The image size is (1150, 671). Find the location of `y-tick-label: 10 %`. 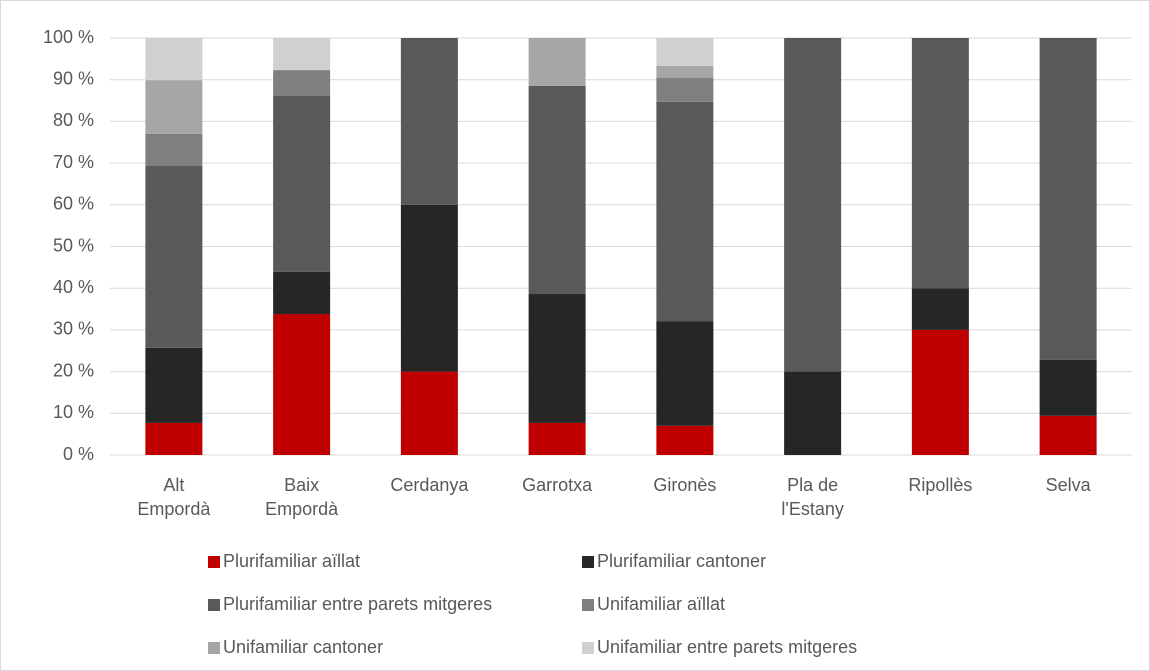

y-tick-label: 10 % is located at coordinates (73, 412).